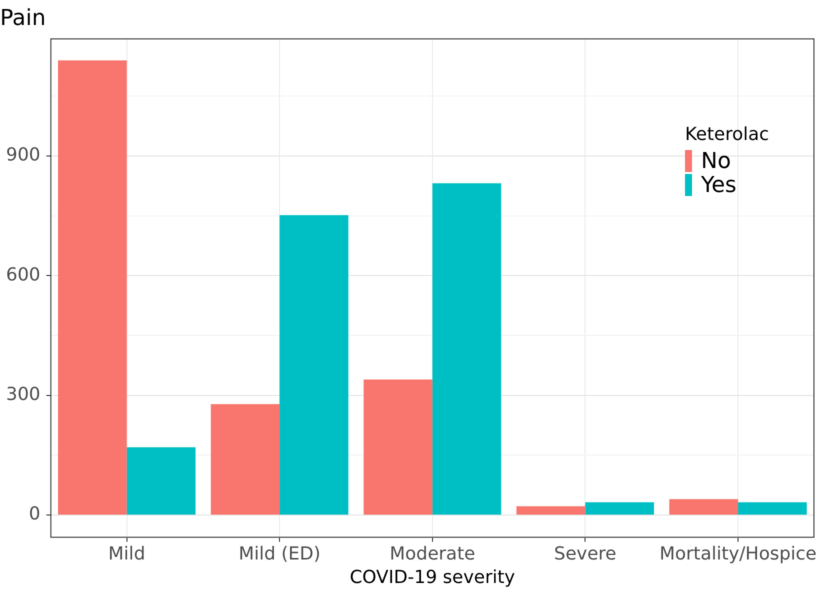 The image size is (819, 593). What do you see at coordinates (727, 134) in the screenshot?
I see `legend-title: Keterolac` at bounding box center [727, 134].